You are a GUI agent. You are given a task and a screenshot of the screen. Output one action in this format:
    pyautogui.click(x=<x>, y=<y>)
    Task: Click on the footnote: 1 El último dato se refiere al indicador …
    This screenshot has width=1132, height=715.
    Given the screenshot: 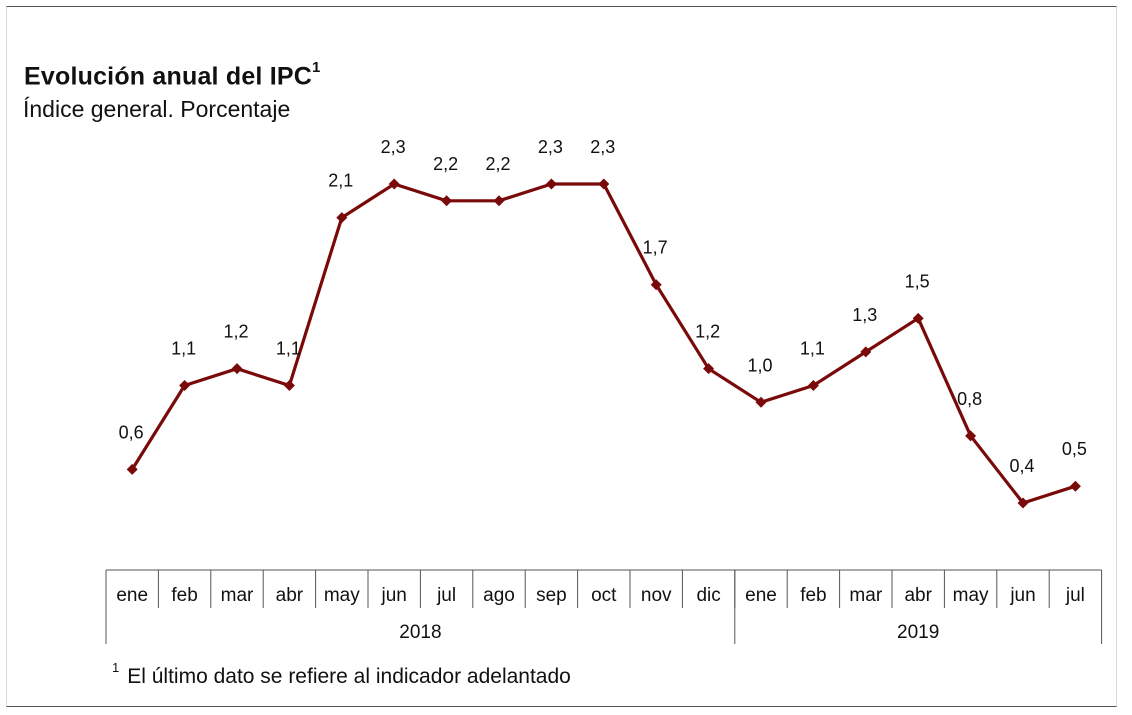 What is the action you would take?
    pyautogui.click(x=341, y=674)
    